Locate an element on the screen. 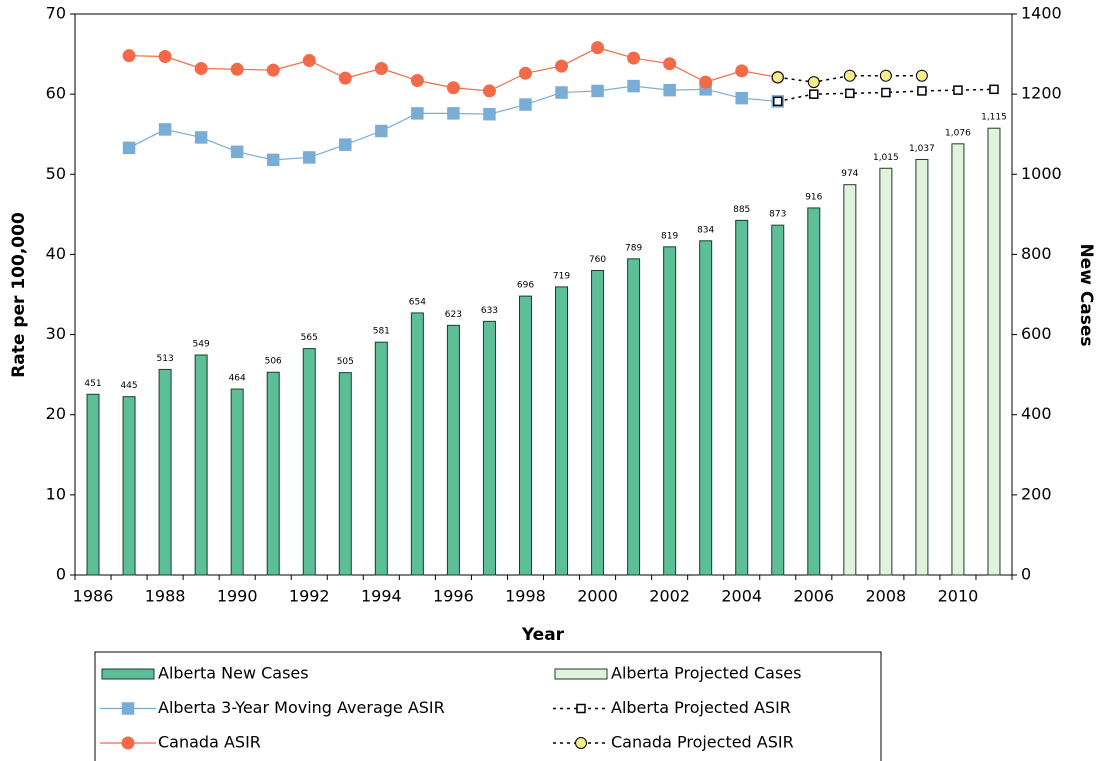 This screenshot has width=1104, height=761. data-label: 819 is located at coordinates (669, 236).